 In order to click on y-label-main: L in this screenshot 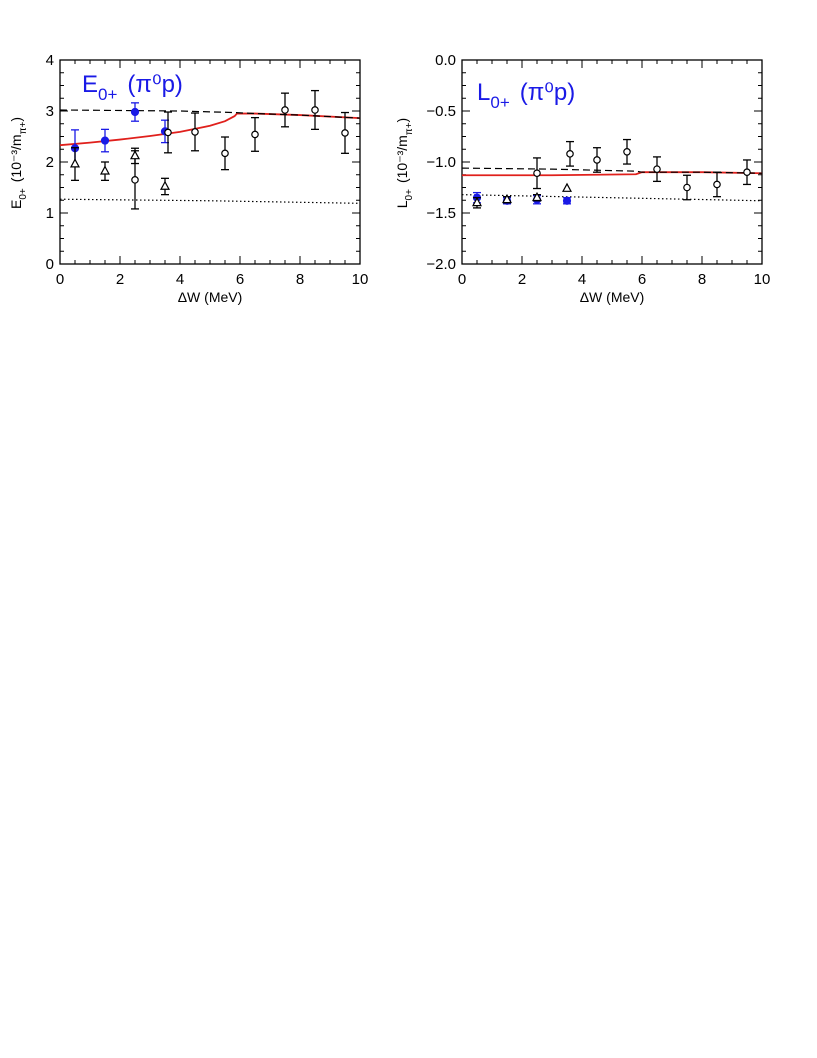, I will do `click(402, 204)`.